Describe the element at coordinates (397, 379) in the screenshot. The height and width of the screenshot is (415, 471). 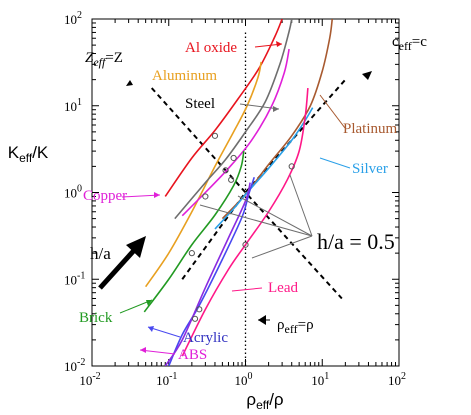
I see `x-tick-label: 10²` at that location.